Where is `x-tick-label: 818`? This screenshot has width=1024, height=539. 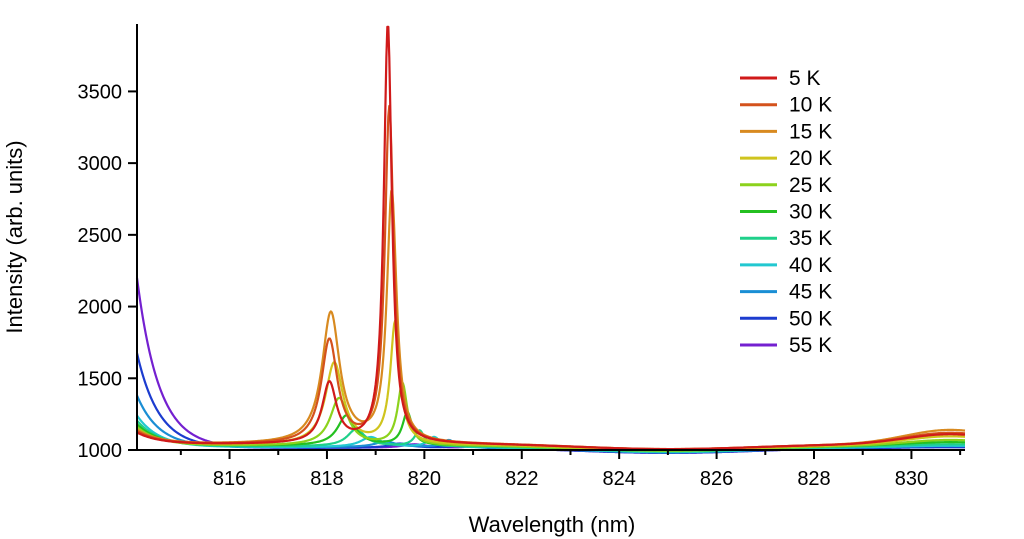
x-tick-label: 818 is located at coordinates (326, 479).